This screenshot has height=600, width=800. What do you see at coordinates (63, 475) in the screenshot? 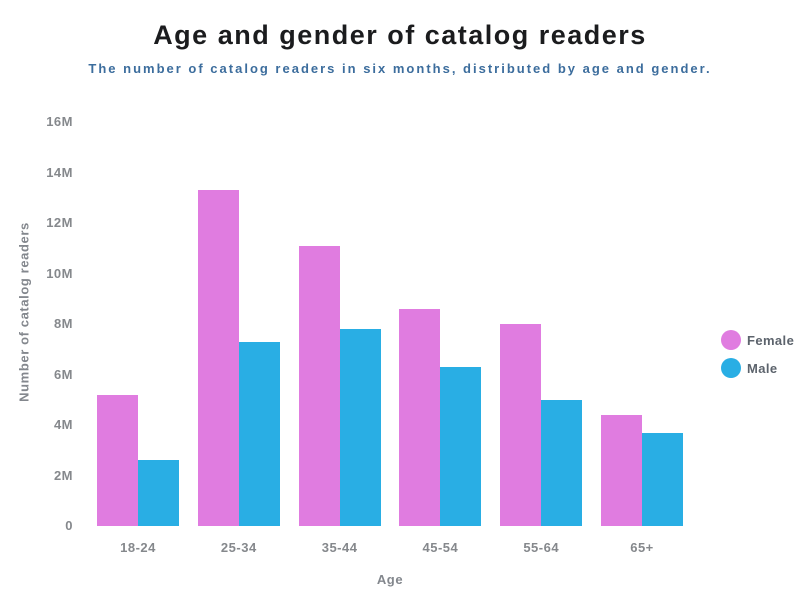
I see `y-tick-label: 2M` at bounding box center [63, 475].